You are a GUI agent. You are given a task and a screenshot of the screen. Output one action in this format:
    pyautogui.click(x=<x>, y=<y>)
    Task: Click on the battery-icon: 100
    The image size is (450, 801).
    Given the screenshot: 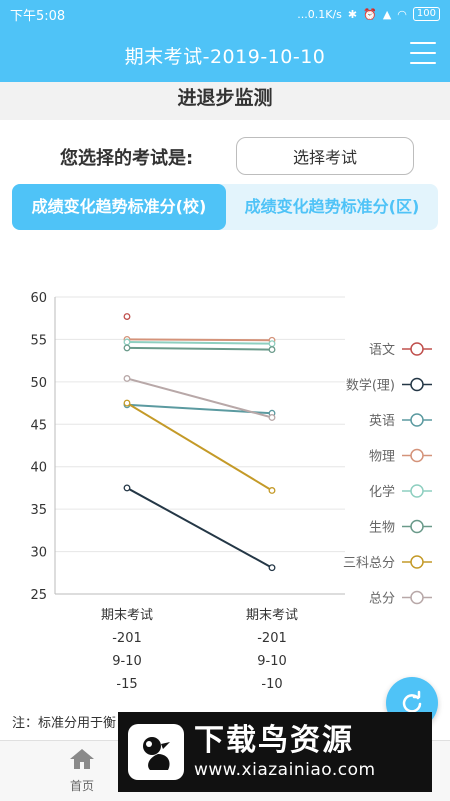 What is the action you would take?
    pyautogui.click(x=426, y=14)
    